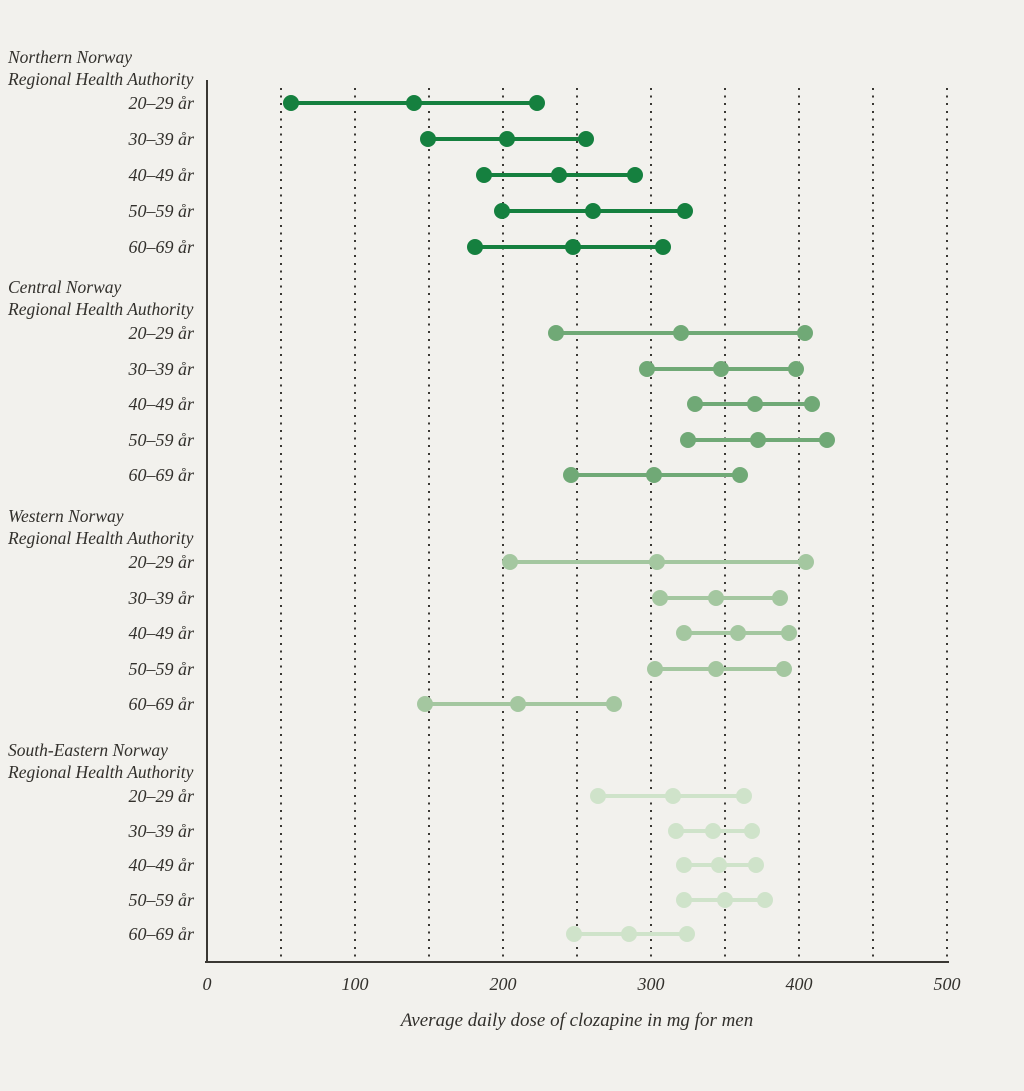  What do you see at coordinates (577, 962) in the screenshot?
I see `x-axis-line` at bounding box center [577, 962].